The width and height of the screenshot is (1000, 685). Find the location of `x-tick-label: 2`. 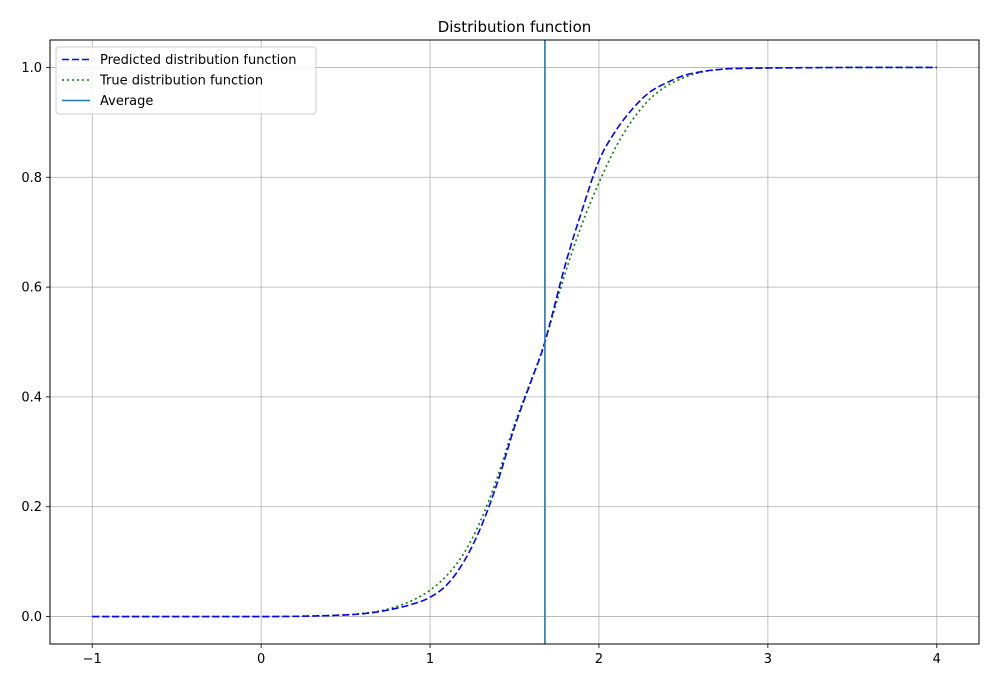

x-tick-label: 2 is located at coordinates (599, 659).